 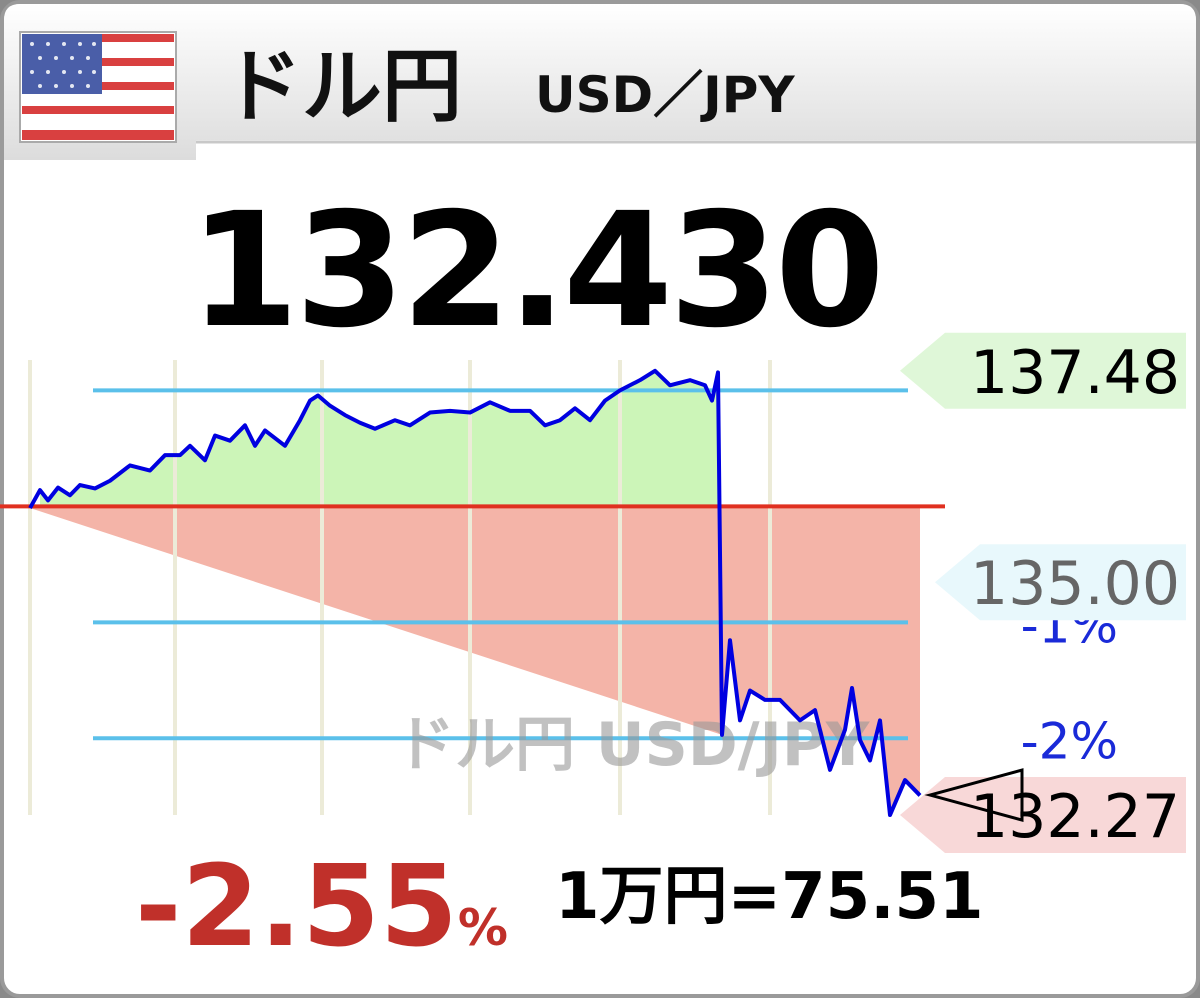 What do you see at coordinates (1069, 741) in the screenshot?
I see `y-tick-label: -2%` at bounding box center [1069, 741].